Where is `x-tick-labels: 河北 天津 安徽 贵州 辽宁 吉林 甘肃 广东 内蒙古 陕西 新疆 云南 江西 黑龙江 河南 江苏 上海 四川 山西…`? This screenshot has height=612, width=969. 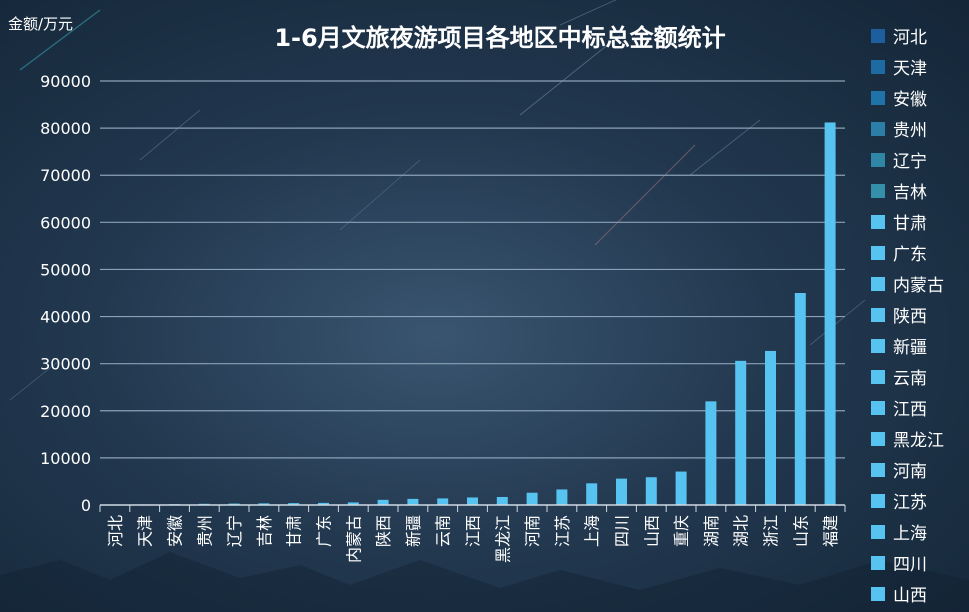
x-tick-labels: 河北 天津 安徽 贵州 辽宁 吉林 甘肃 广东 内蒙古 陕西 新疆 云南 江西 黑龙江 河南 江苏 上海 四川 山西… is located at coordinates (473, 539).